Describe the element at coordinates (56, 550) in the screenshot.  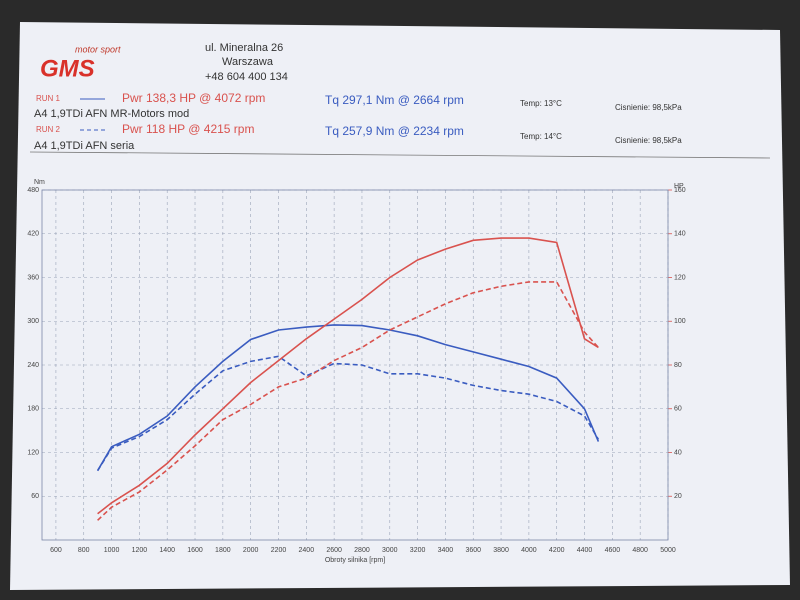
I see `x-tick-label: 600` at that location.